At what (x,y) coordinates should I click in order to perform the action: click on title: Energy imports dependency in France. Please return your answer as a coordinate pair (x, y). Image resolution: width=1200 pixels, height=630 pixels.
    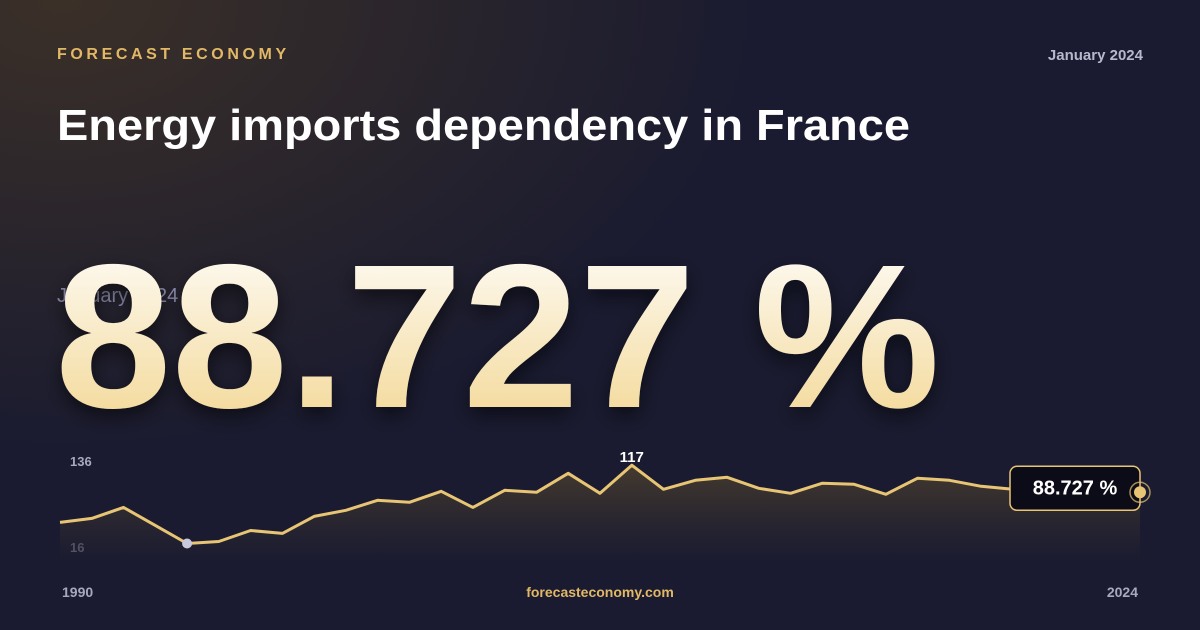
    Looking at the image, I should click on (483, 125).